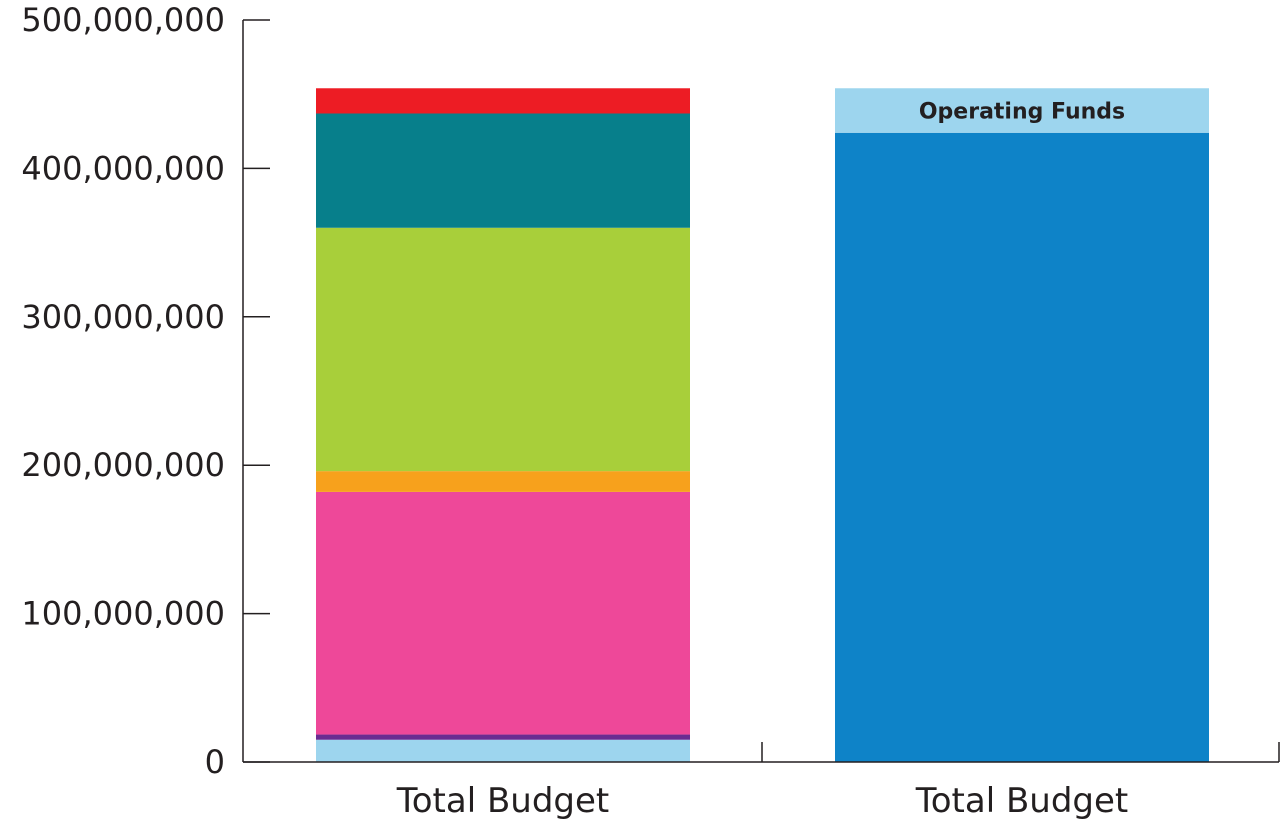  What do you see at coordinates (123, 614) in the screenshot?
I see `y-tick-label: 100,000,000` at bounding box center [123, 614].